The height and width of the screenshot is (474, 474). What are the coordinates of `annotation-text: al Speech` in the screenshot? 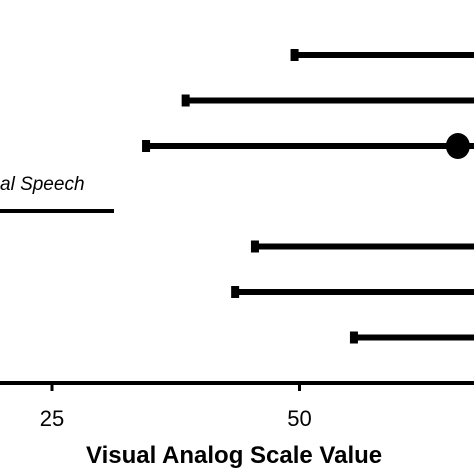 It's located at (42, 184).